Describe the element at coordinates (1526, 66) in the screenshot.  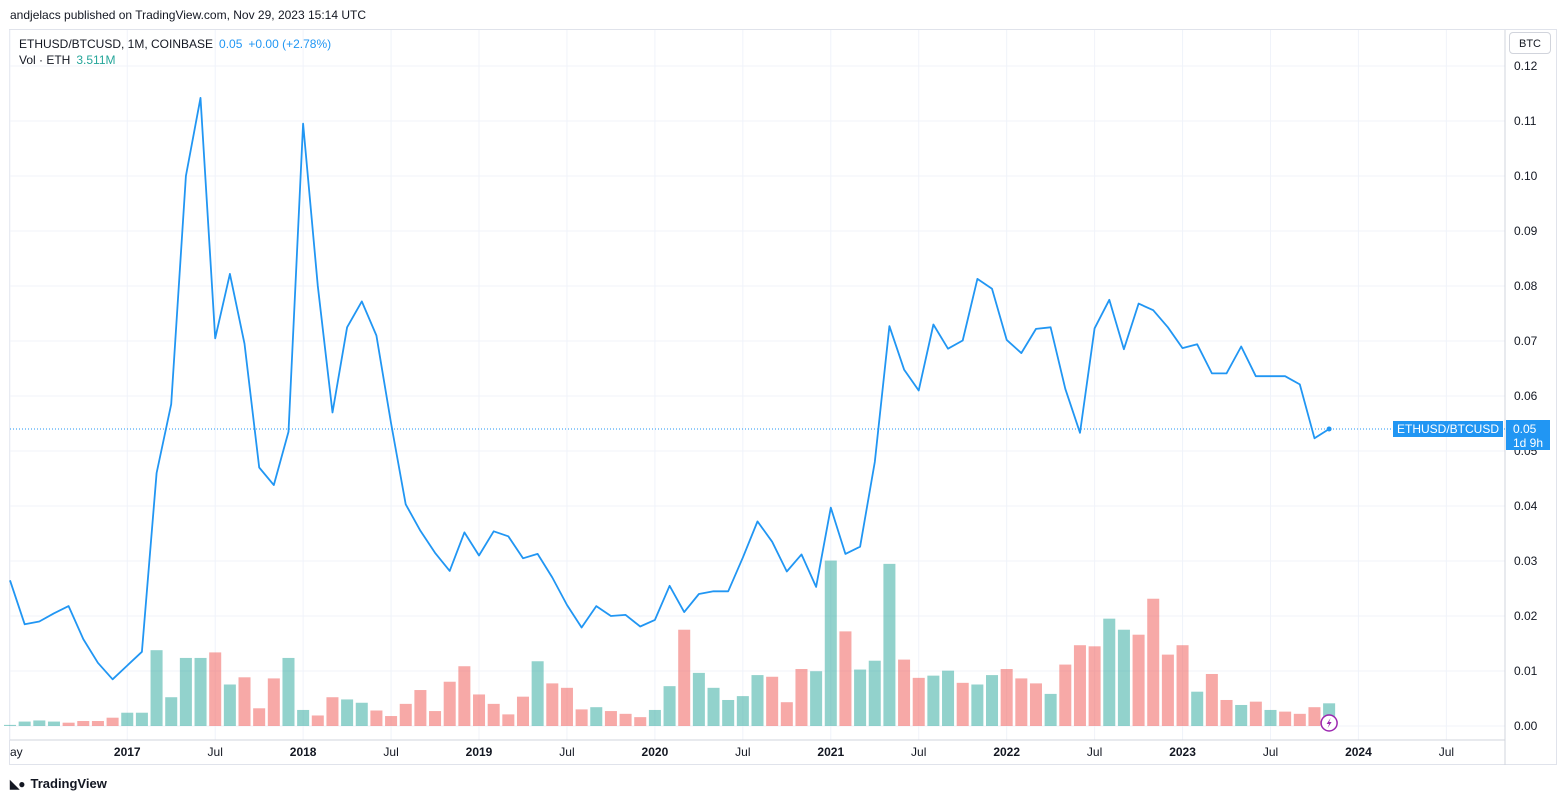
I see `y-tick-label: 0.12` at that location.